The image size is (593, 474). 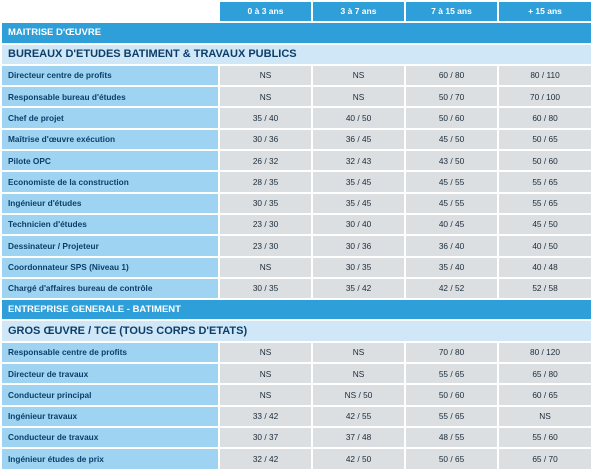 What do you see at coordinates (110, 437) in the screenshot?
I see `row-label: Conducteur de travaux` at bounding box center [110, 437].